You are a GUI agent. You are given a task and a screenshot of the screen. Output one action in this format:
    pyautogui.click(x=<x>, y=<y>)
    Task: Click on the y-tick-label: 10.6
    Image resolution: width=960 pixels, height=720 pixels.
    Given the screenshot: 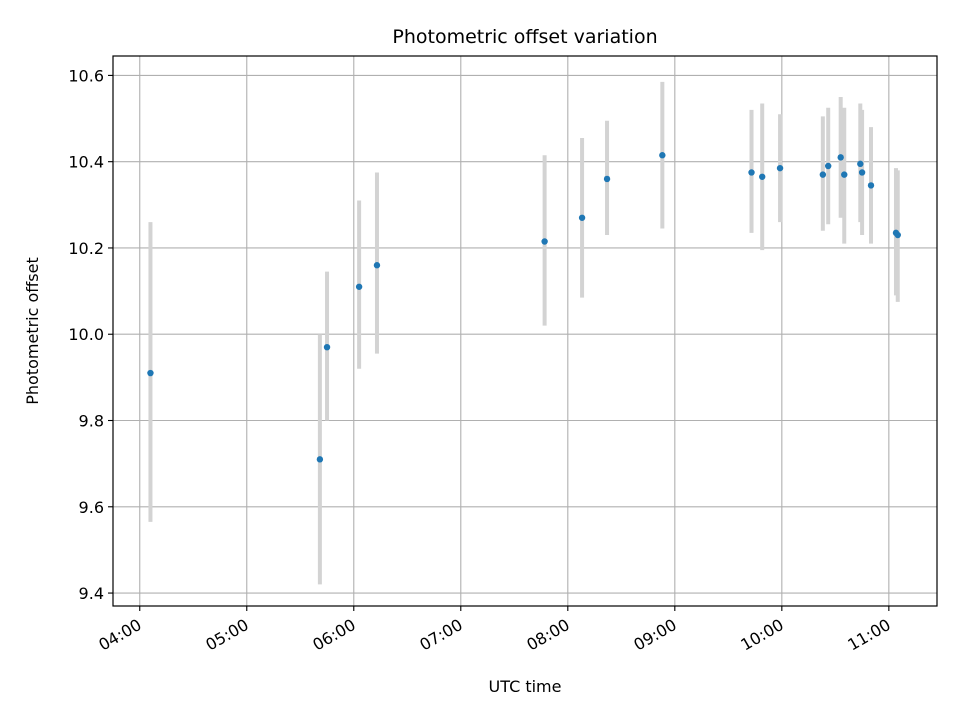 What is the action you would take?
    pyautogui.click(x=86, y=75)
    